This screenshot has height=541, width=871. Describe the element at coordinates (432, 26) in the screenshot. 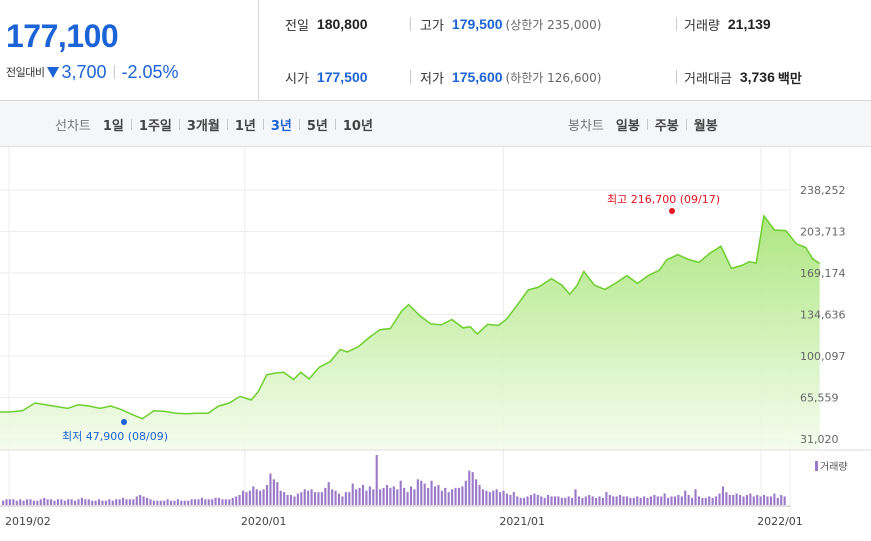

I see `high-label: 고가` at that location.